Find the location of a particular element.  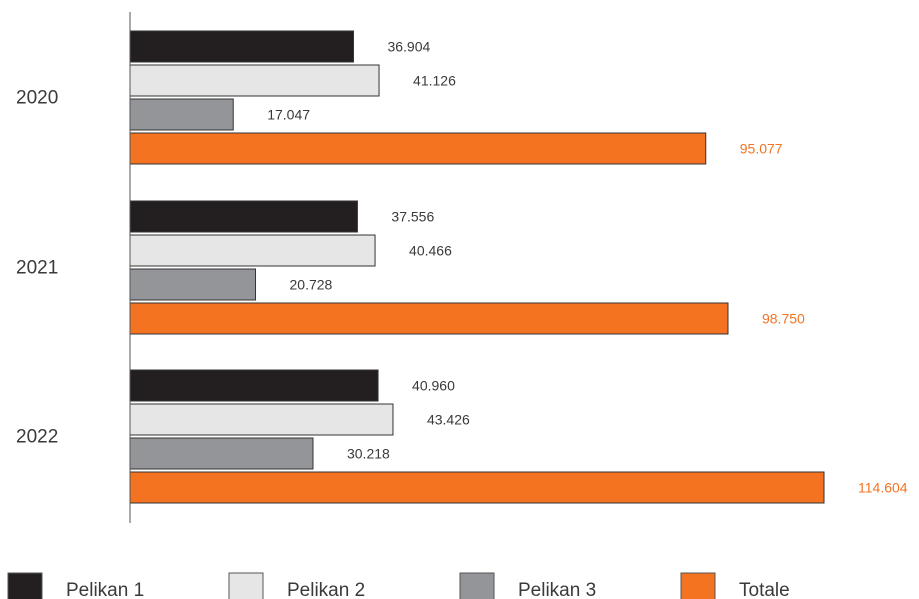

bar-pelikan-2-2022 is located at coordinates (261, 419).